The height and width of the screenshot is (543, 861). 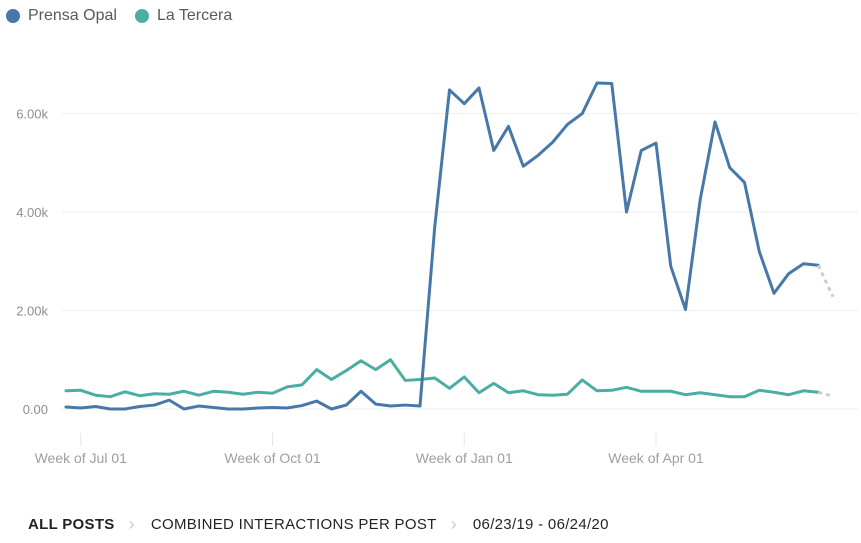 I want to click on series-projection-la-tercera, so click(x=825, y=394).